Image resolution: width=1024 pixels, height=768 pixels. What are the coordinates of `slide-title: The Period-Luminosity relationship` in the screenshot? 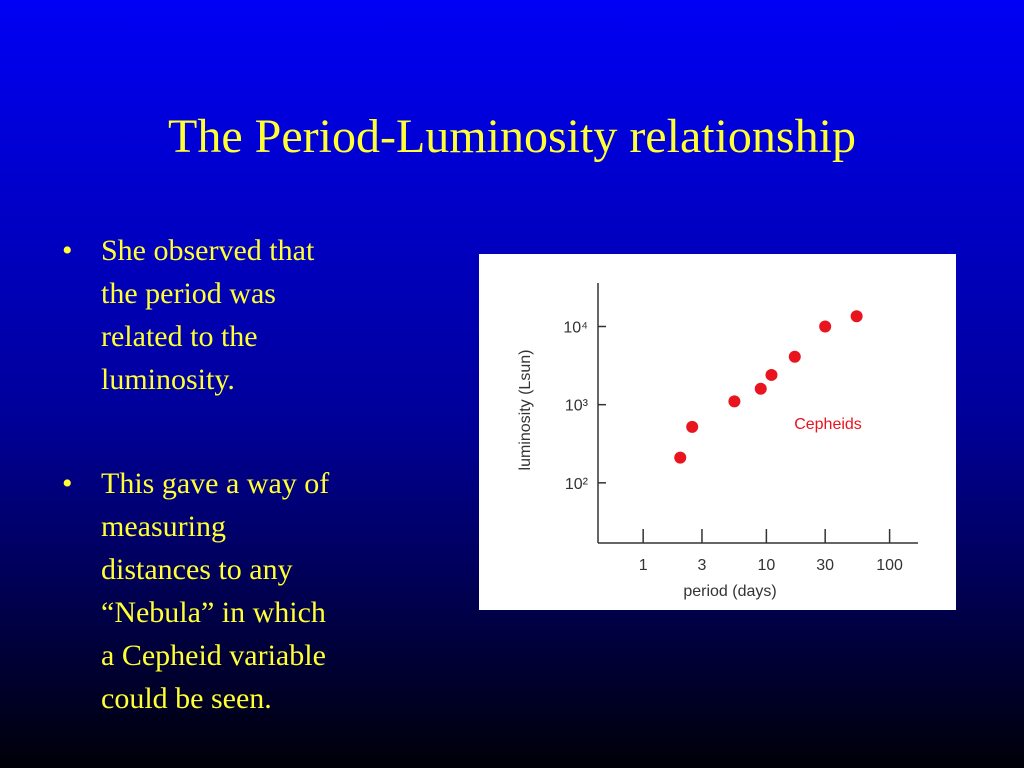 It's located at (512, 136).